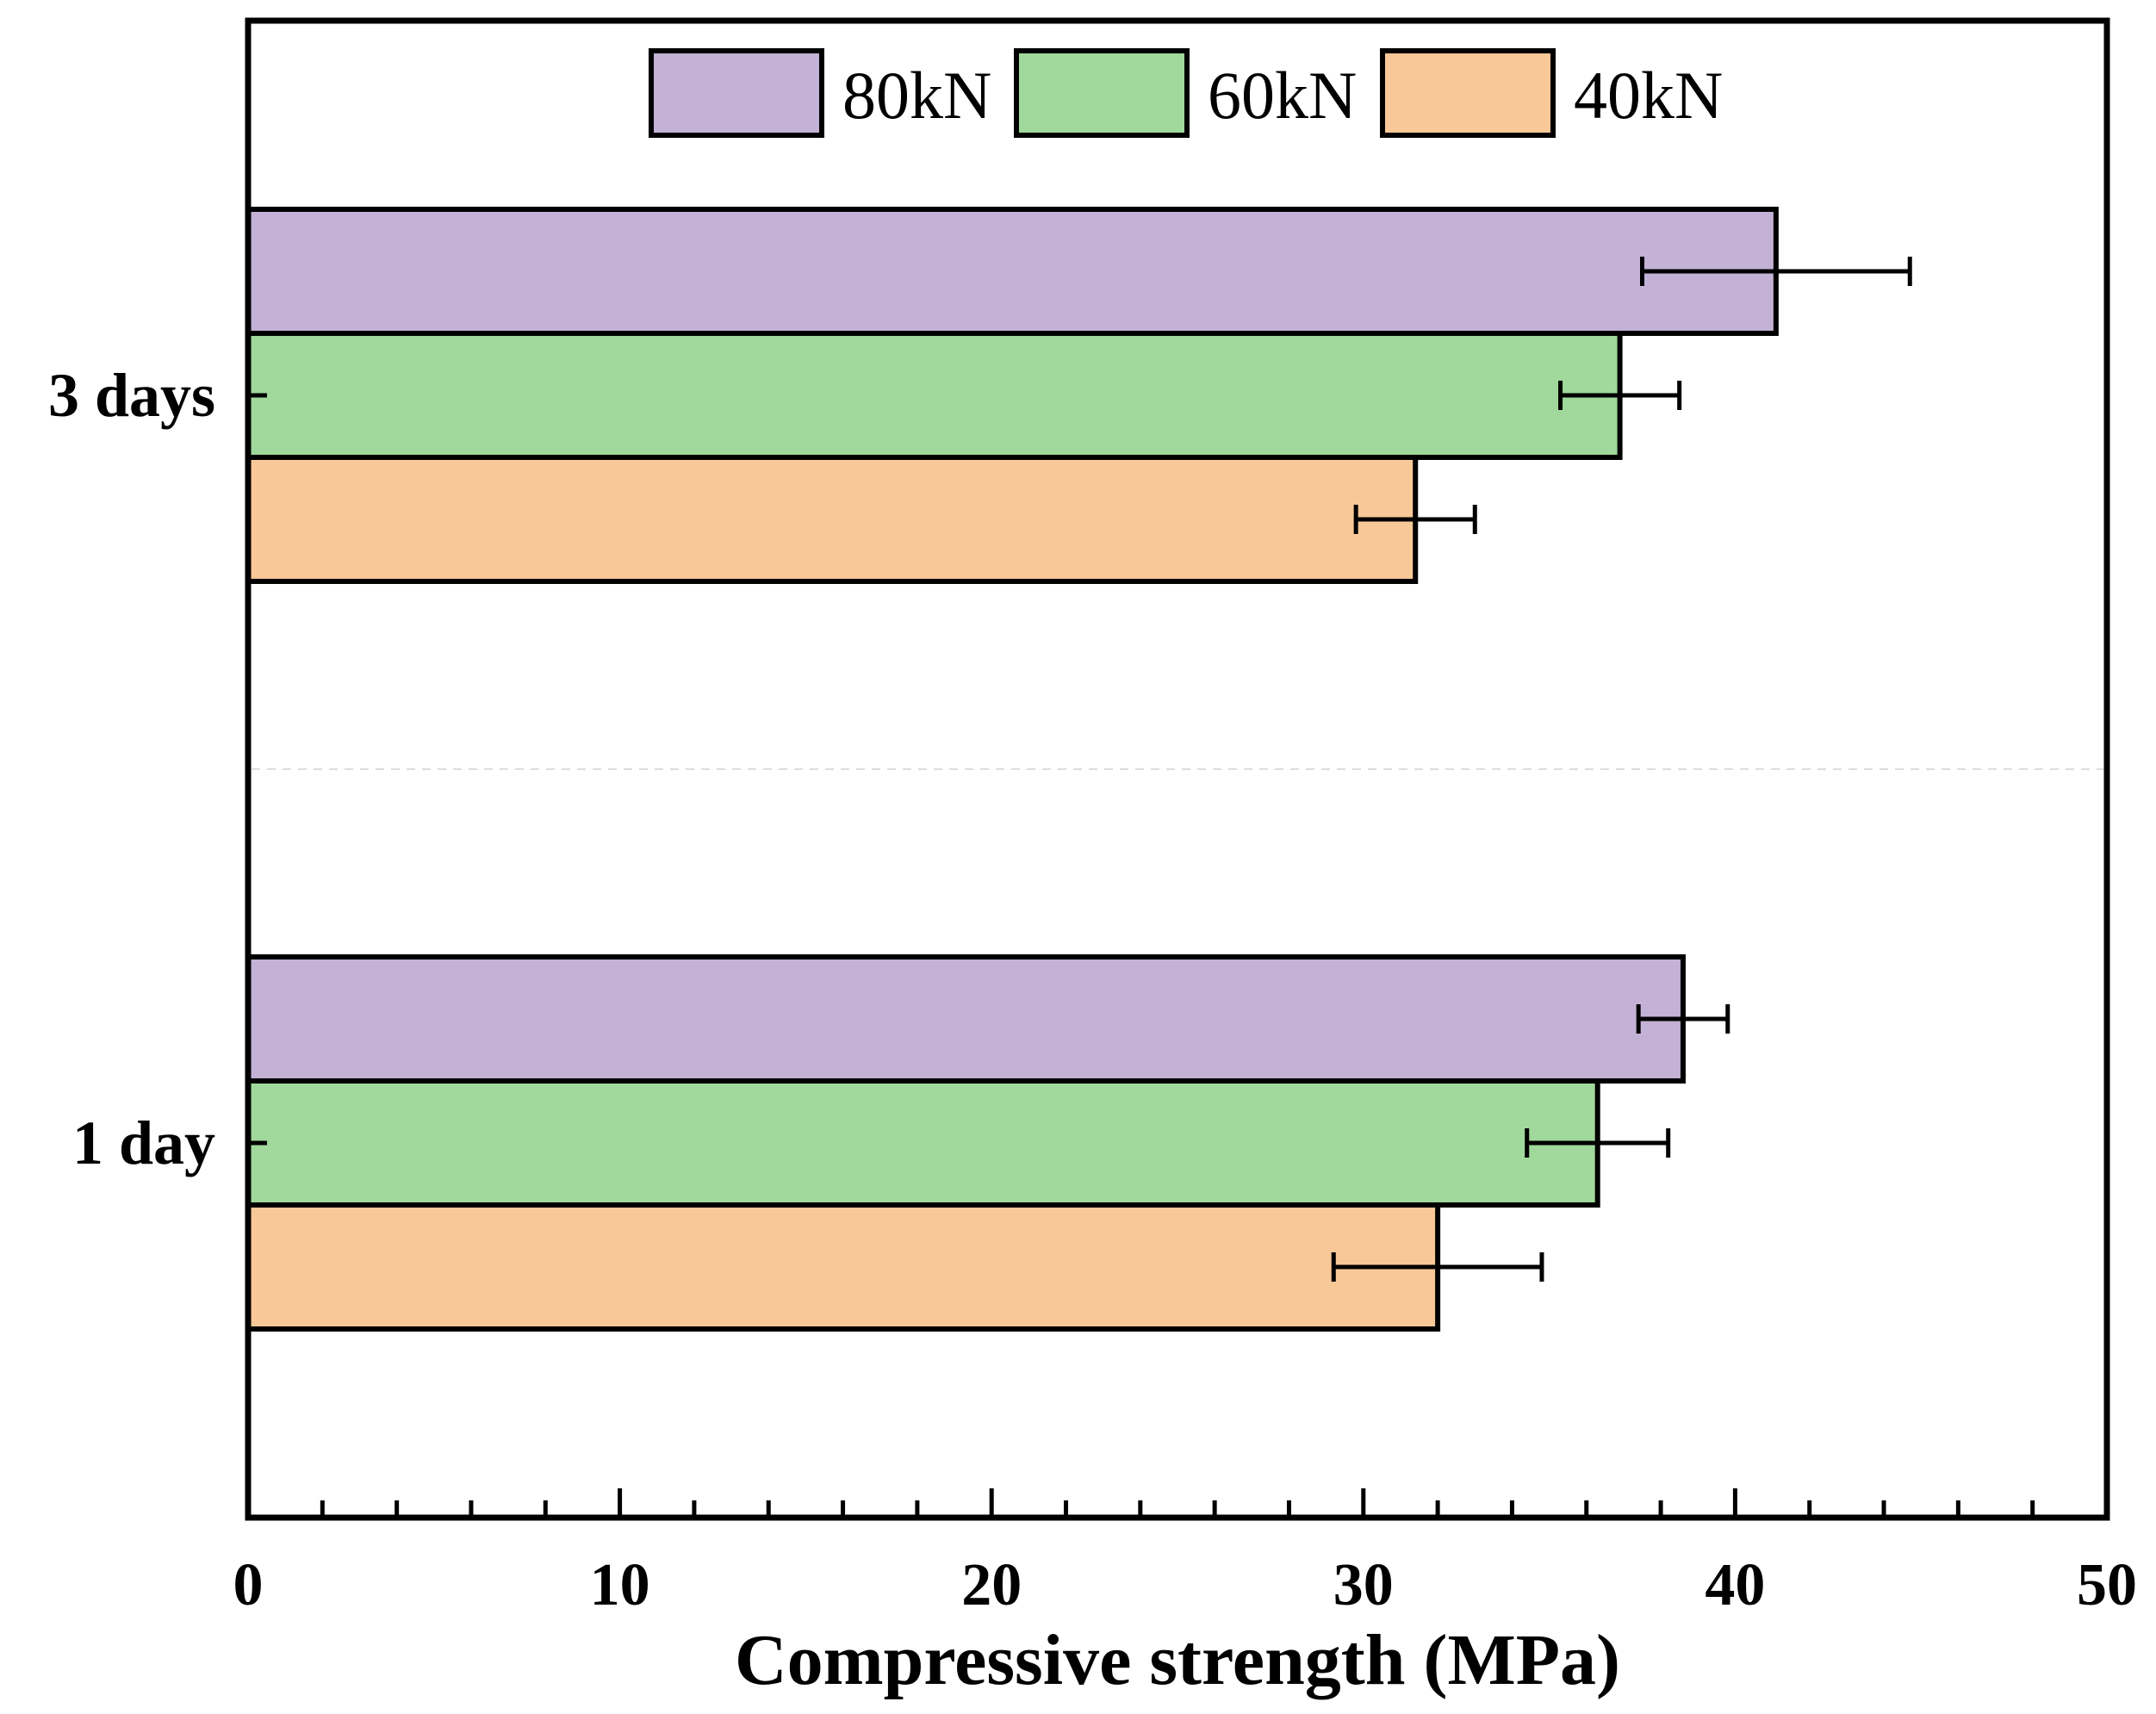  I want to click on legend-label-40kN: 40kN, so click(1649, 96).